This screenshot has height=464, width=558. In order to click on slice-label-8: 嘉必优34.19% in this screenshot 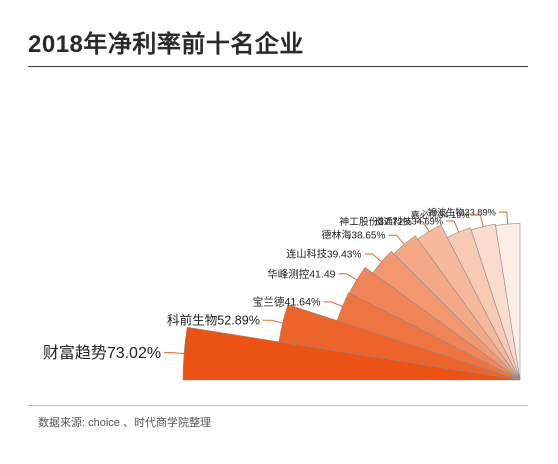, I will do `click(440, 214)`.